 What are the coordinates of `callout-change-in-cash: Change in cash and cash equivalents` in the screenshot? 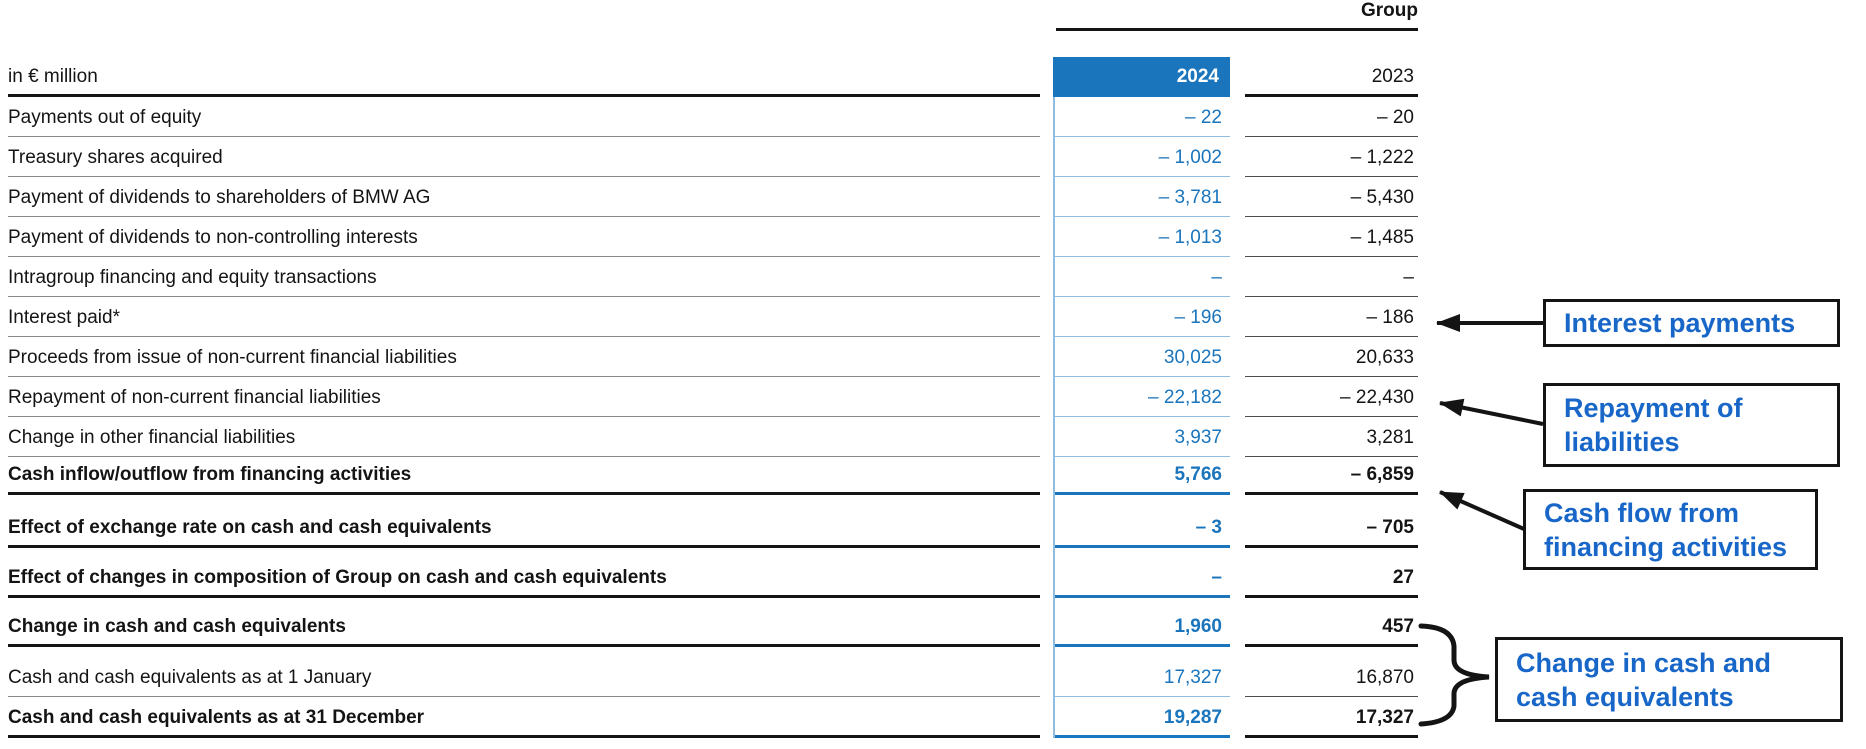 It's located at (1669, 679).